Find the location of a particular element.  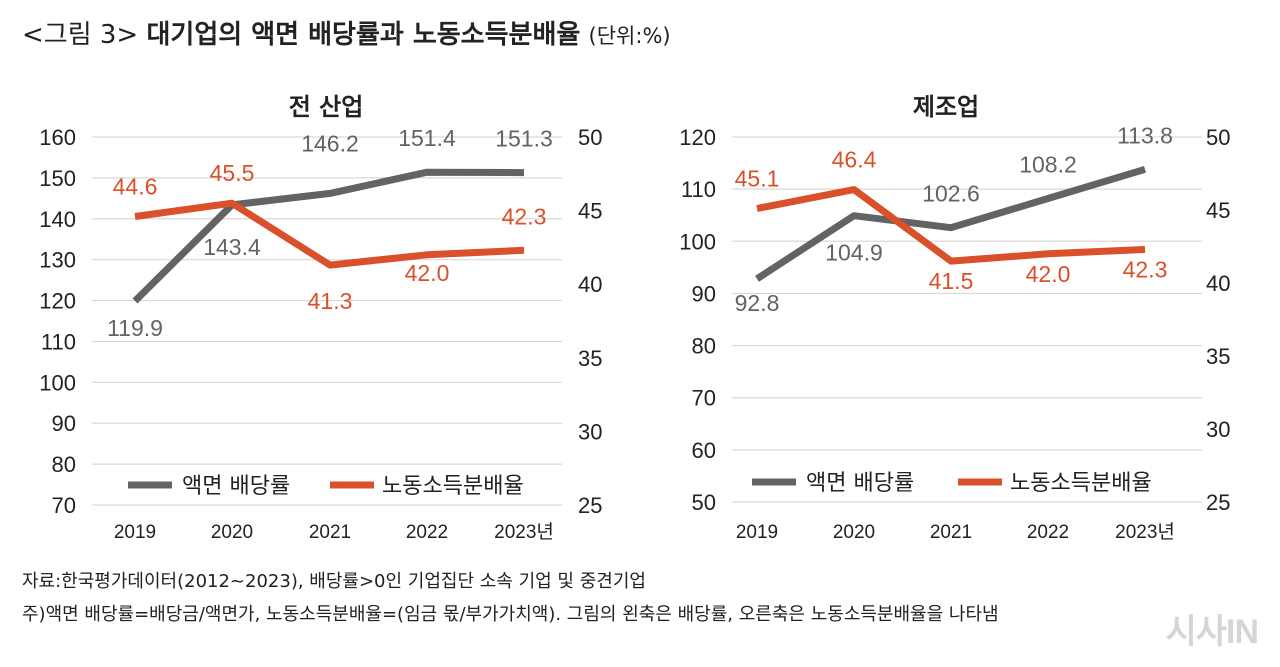

data-label: 151.3 is located at coordinates (524, 139).